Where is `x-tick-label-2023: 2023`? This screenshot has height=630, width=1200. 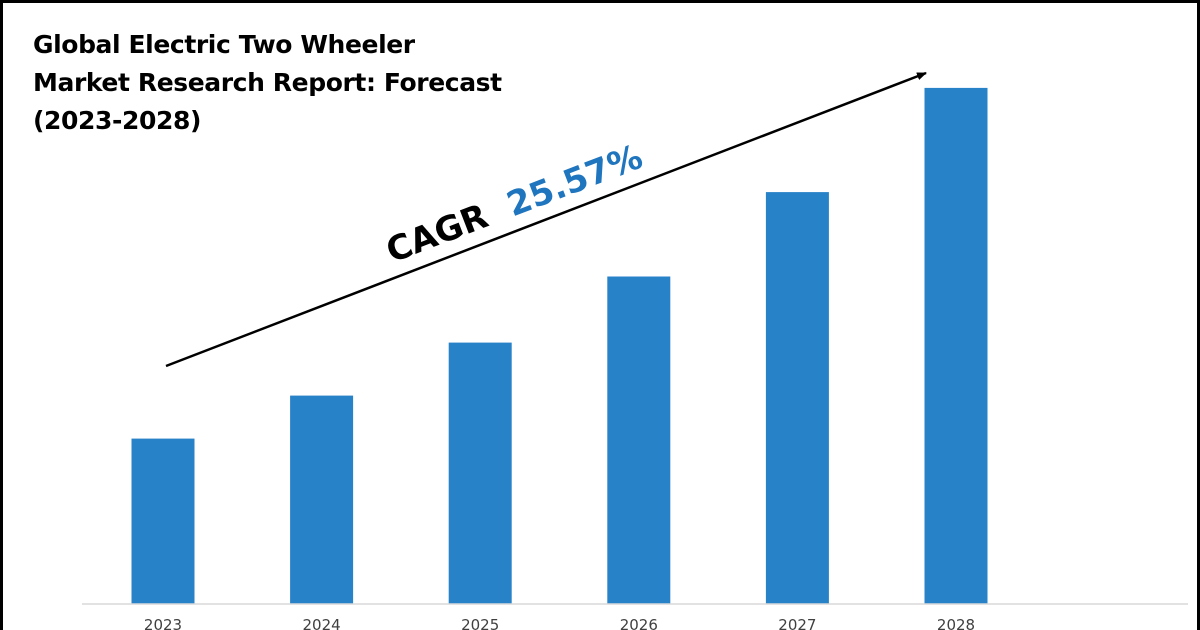 x-tick-label-2023: 2023 is located at coordinates (163, 623).